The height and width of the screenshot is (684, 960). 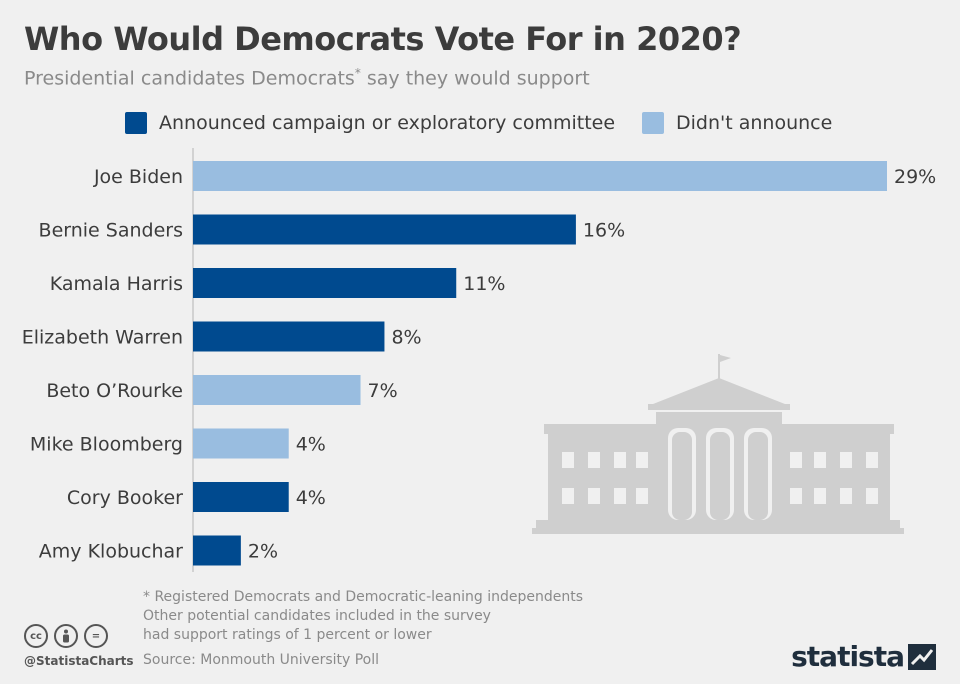 I want to click on bar-elizabeth-warren, so click(x=289, y=336).